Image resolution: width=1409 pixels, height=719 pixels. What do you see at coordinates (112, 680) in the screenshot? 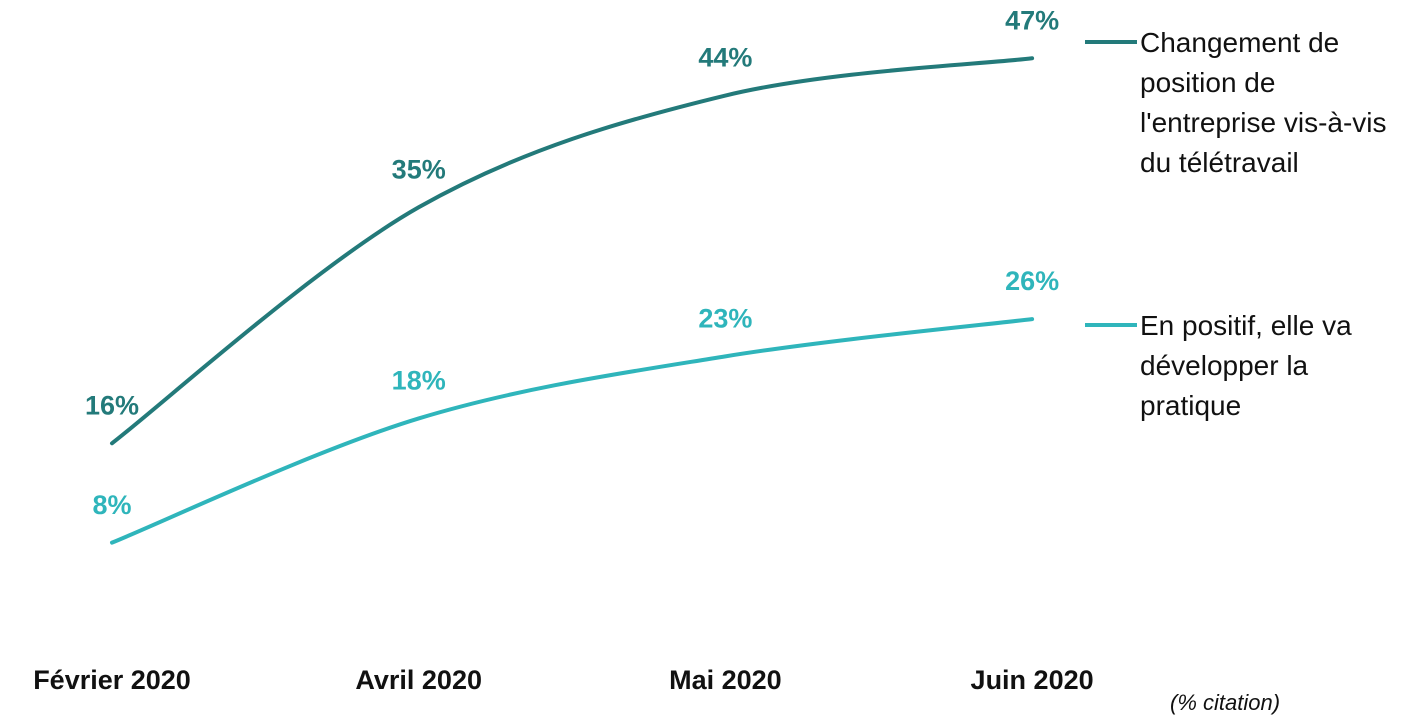
I see `x-tick-label: Février 2020` at bounding box center [112, 680].